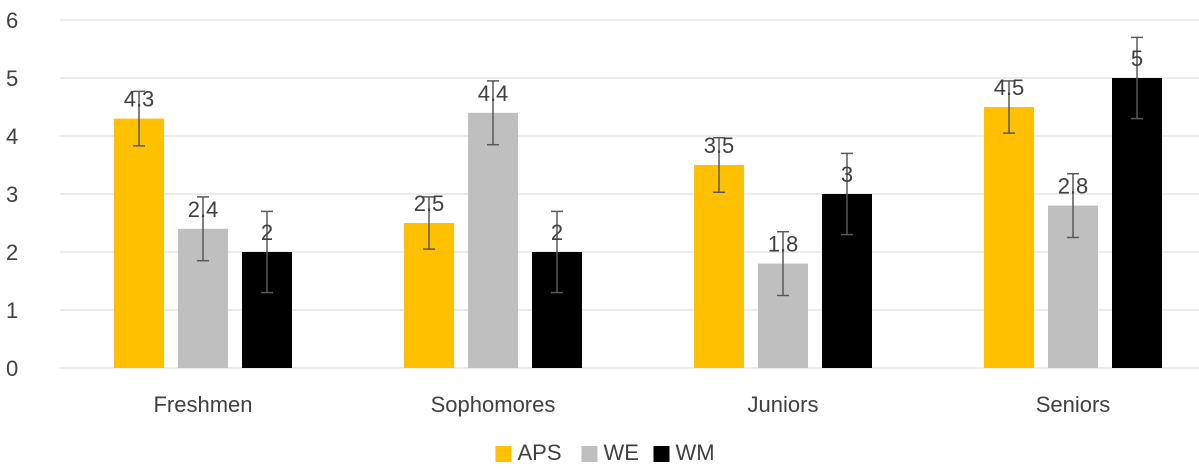 The image size is (1199, 472). Describe the element at coordinates (202, 404) in the screenshot. I see `x-category-label: Freshmen` at that location.